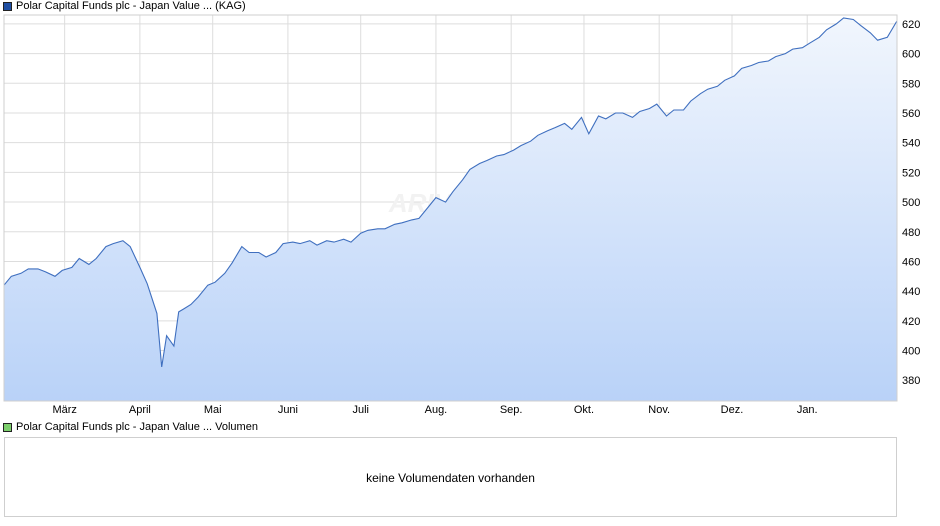  I want to click on y-tick-label: 480, so click(911, 233).